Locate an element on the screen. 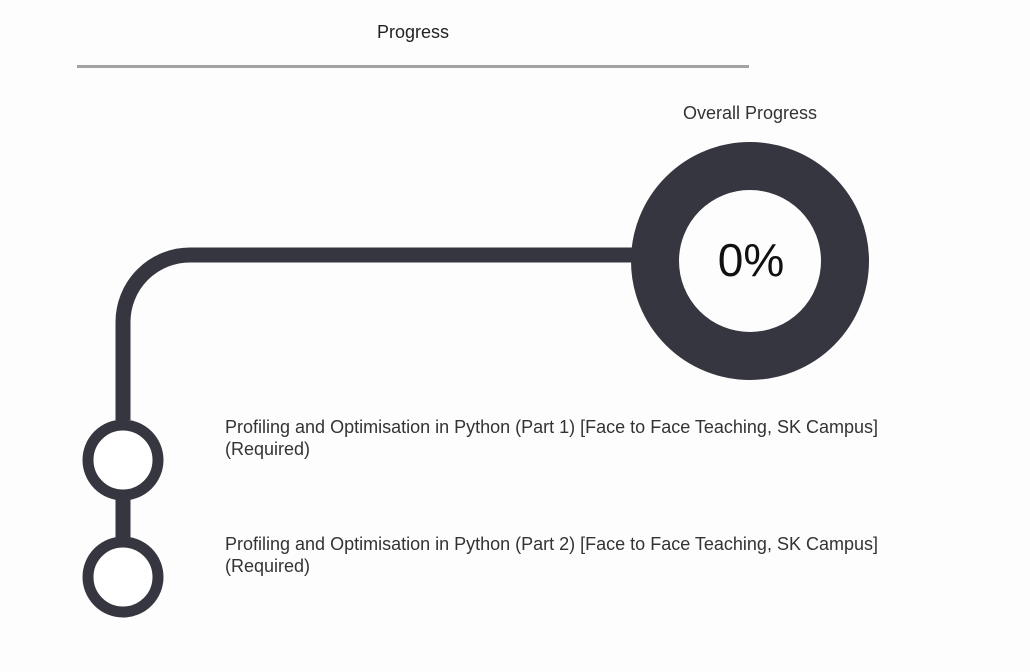 The width and height of the screenshot is (1030, 672). progress-tab-label: Progress is located at coordinates (413, 32).